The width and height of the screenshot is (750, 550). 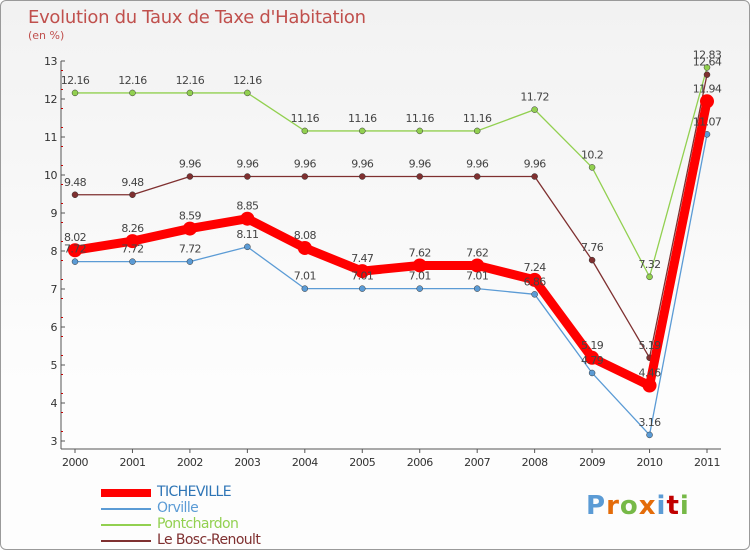 What do you see at coordinates (305, 462) in the screenshot?
I see `x-tick-label: 2004` at bounding box center [305, 462].